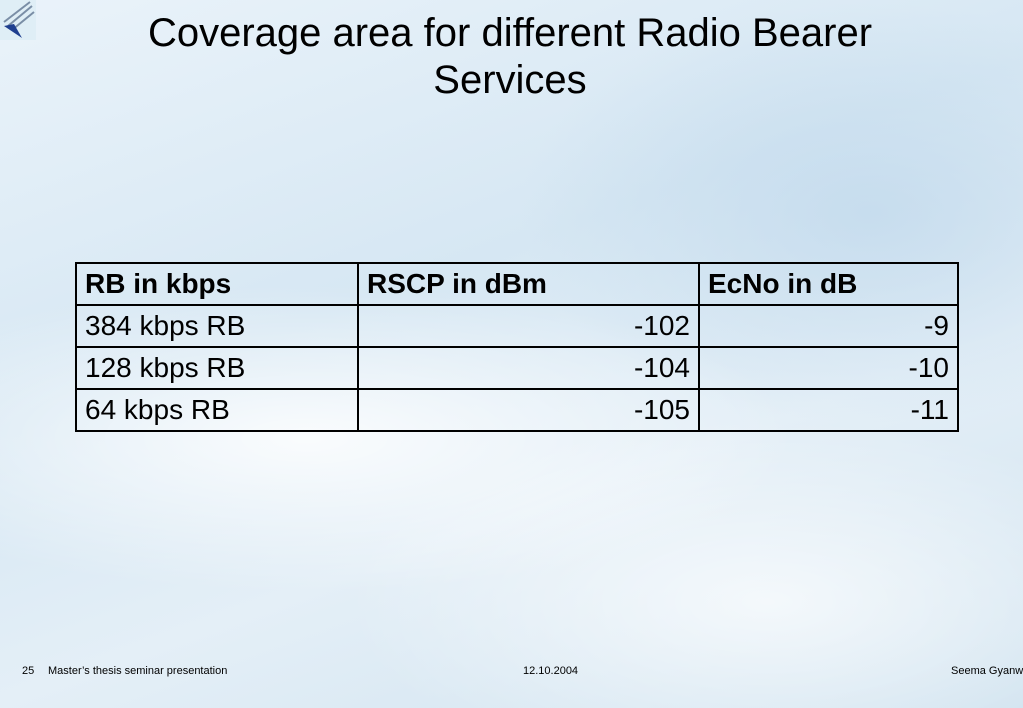  What do you see at coordinates (551, 671) in the screenshot?
I see `footer-date: 12.10.2004` at bounding box center [551, 671].